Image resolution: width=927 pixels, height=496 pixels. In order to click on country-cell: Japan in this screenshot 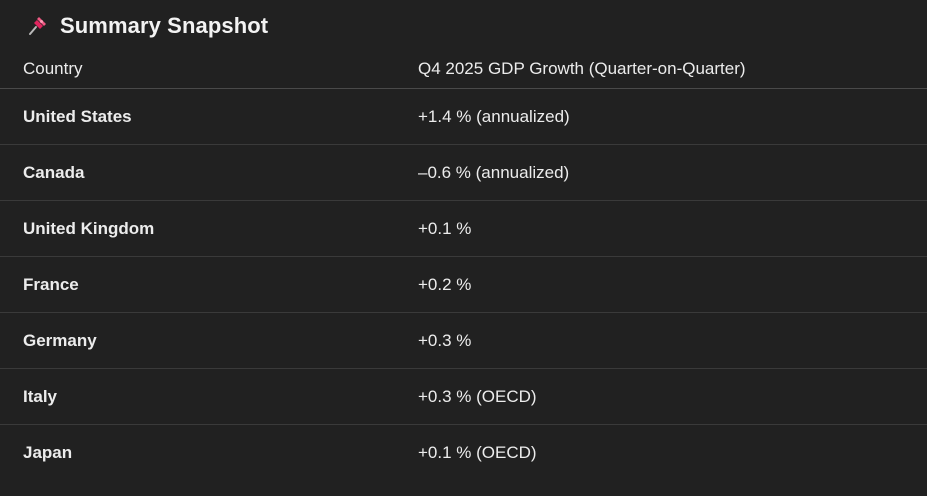, I will do `click(48, 452)`.